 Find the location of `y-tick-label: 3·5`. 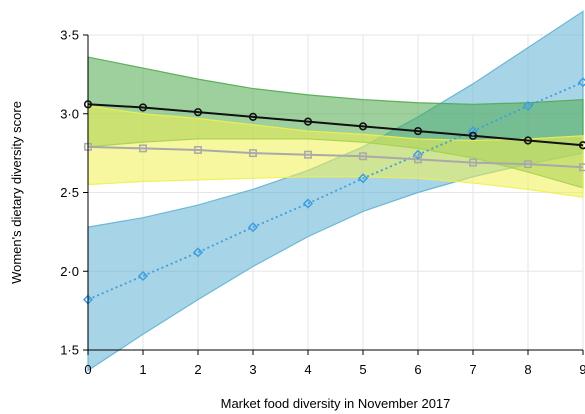

y-tick-label: 3·5 is located at coordinates (69, 35).